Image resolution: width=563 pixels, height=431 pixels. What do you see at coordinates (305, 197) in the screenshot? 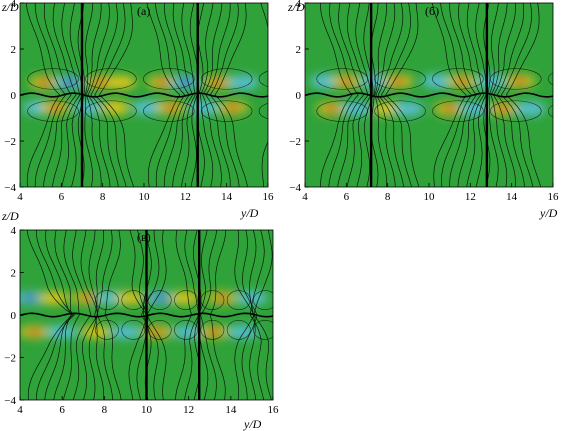
I see `x-tick-label-b: 4` at bounding box center [305, 197].